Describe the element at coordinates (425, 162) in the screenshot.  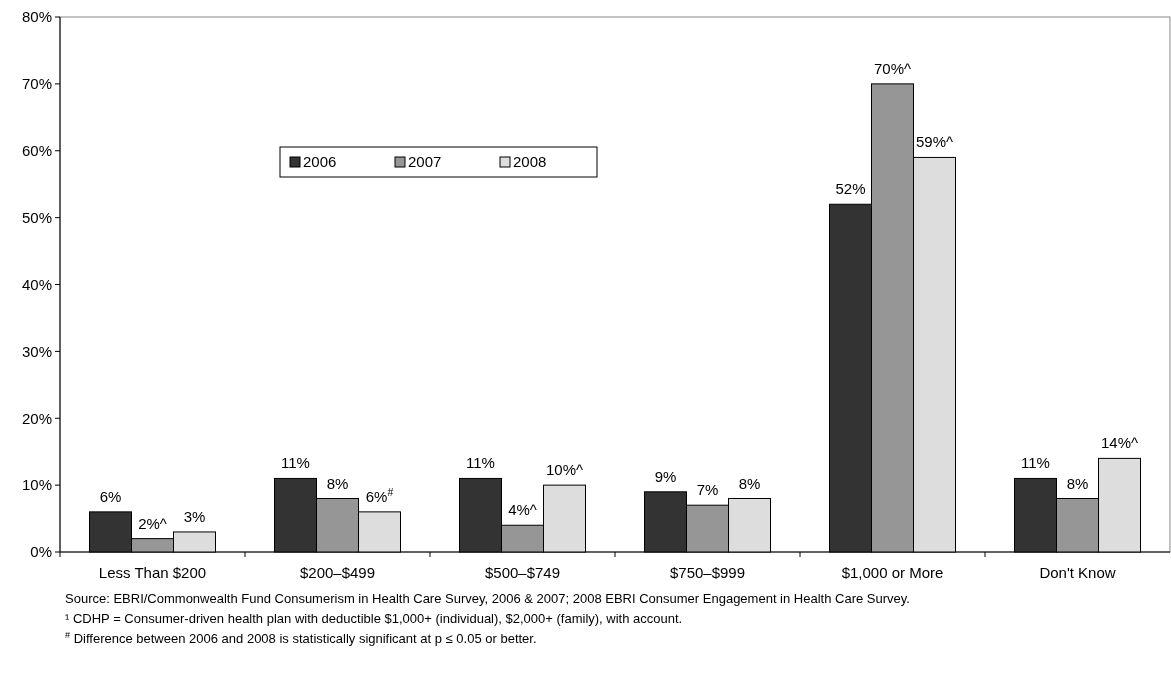
I see `legend-label: 2007` at that location.